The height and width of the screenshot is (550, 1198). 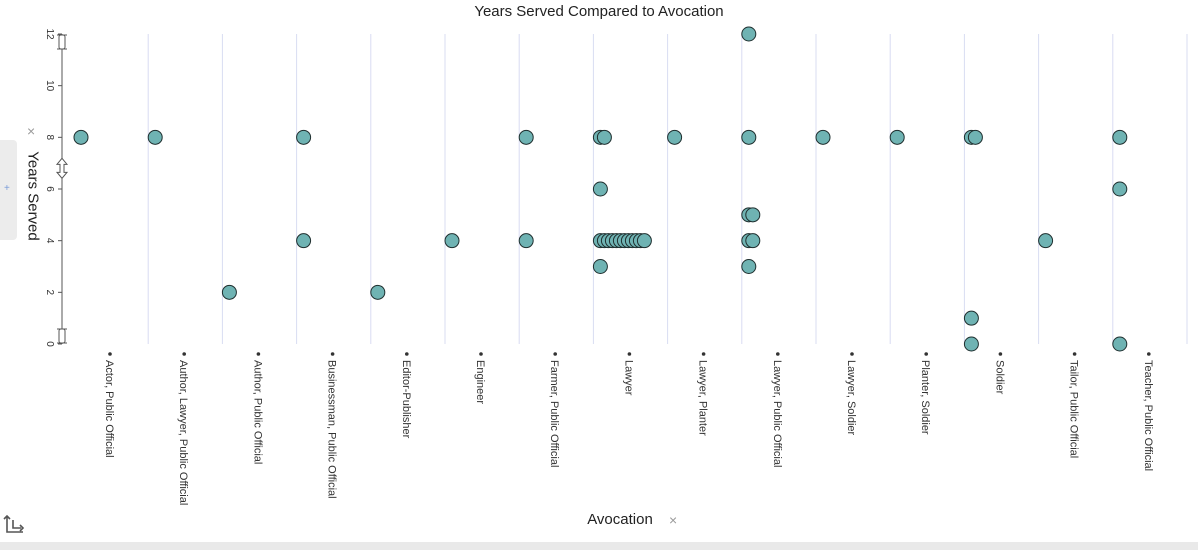 I want to click on x-category-text: Lawyer, Soldier, so click(x=851, y=398).